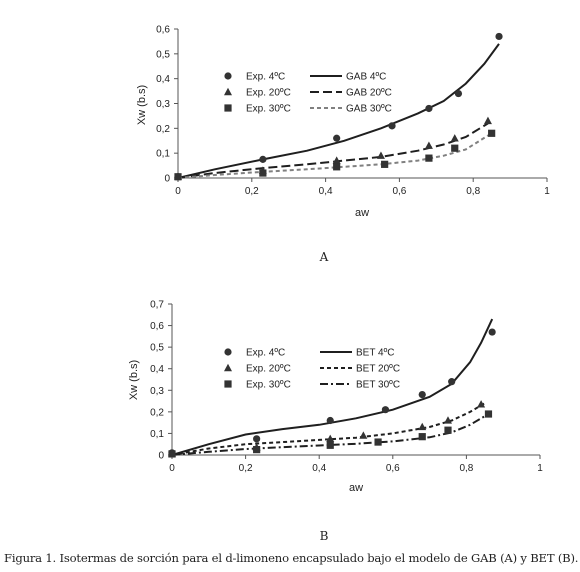 This screenshot has width=580, height=572. Describe the element at coordinates (163, 154) in the screenshot. I see `y-tick-label-a: 0,1` at that location.